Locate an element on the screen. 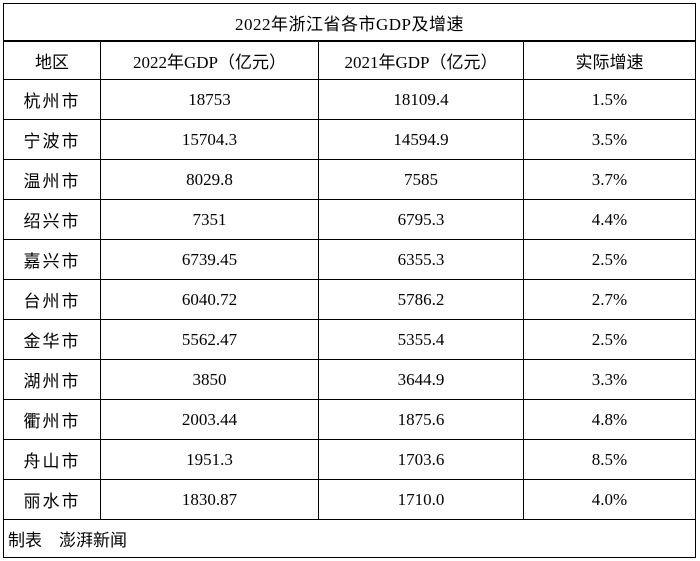 The width and height of the screenshot is (700, 561). growth-cell: 1.5% is located at coordinates (609, 99).